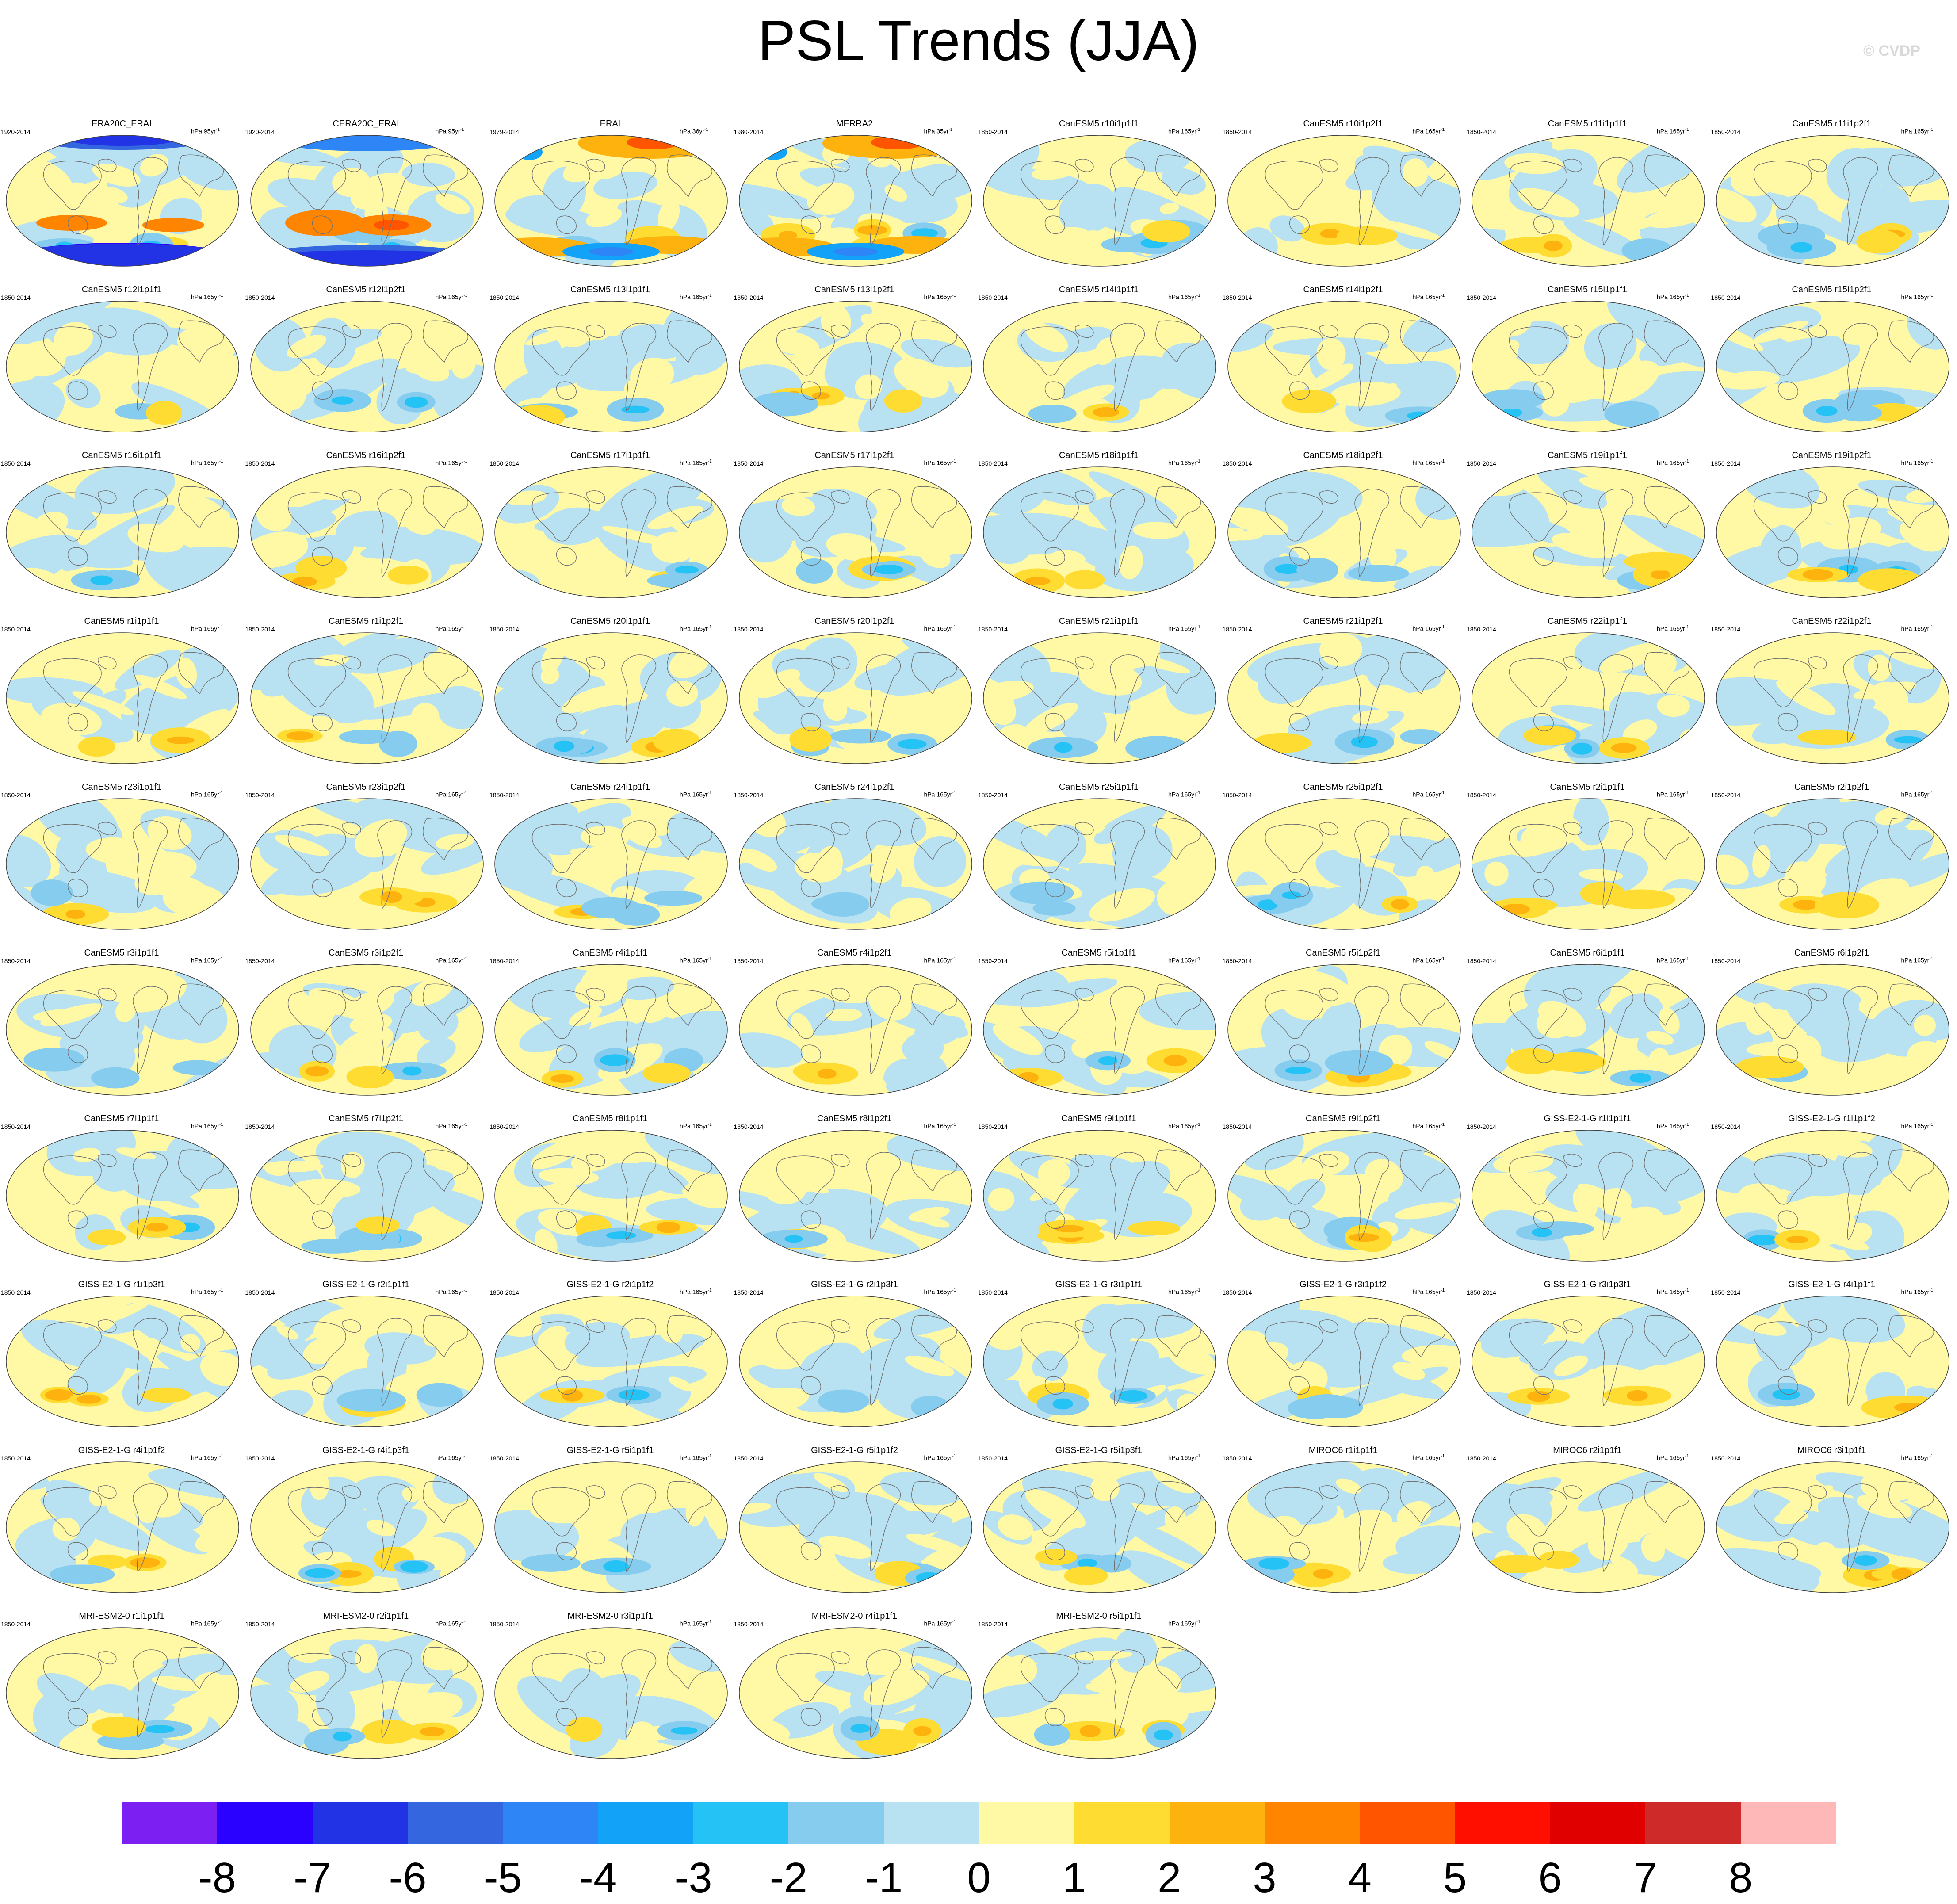 Image resolution: width=1957 pixels, height=1904 pixels. What do you see at coordinates (1587, 1025) in the screenshot?
I see `map-panel: CanESM5 r6i1p1f1 1850-2014 hPa 165yr-1` at bounding box center [1587, 1025].